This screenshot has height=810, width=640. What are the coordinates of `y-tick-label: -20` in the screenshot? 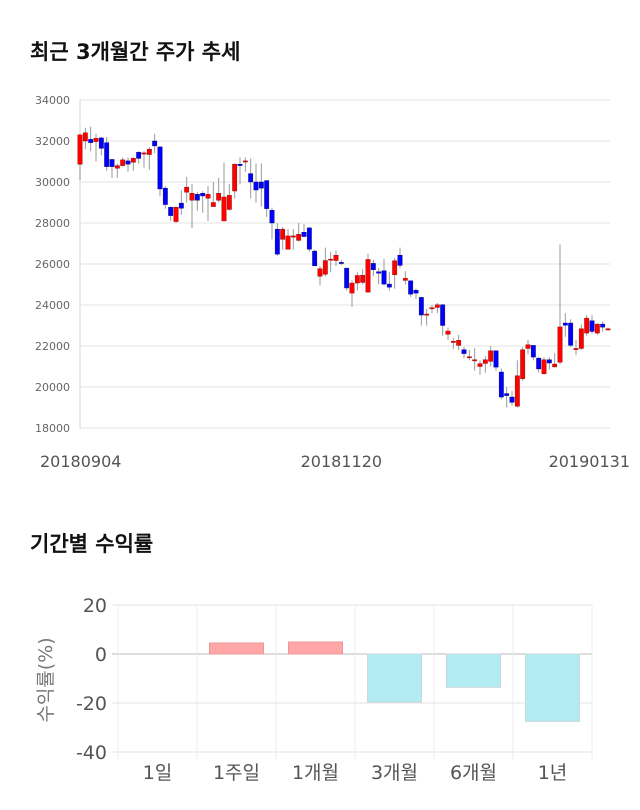 It's located at (91, 704).